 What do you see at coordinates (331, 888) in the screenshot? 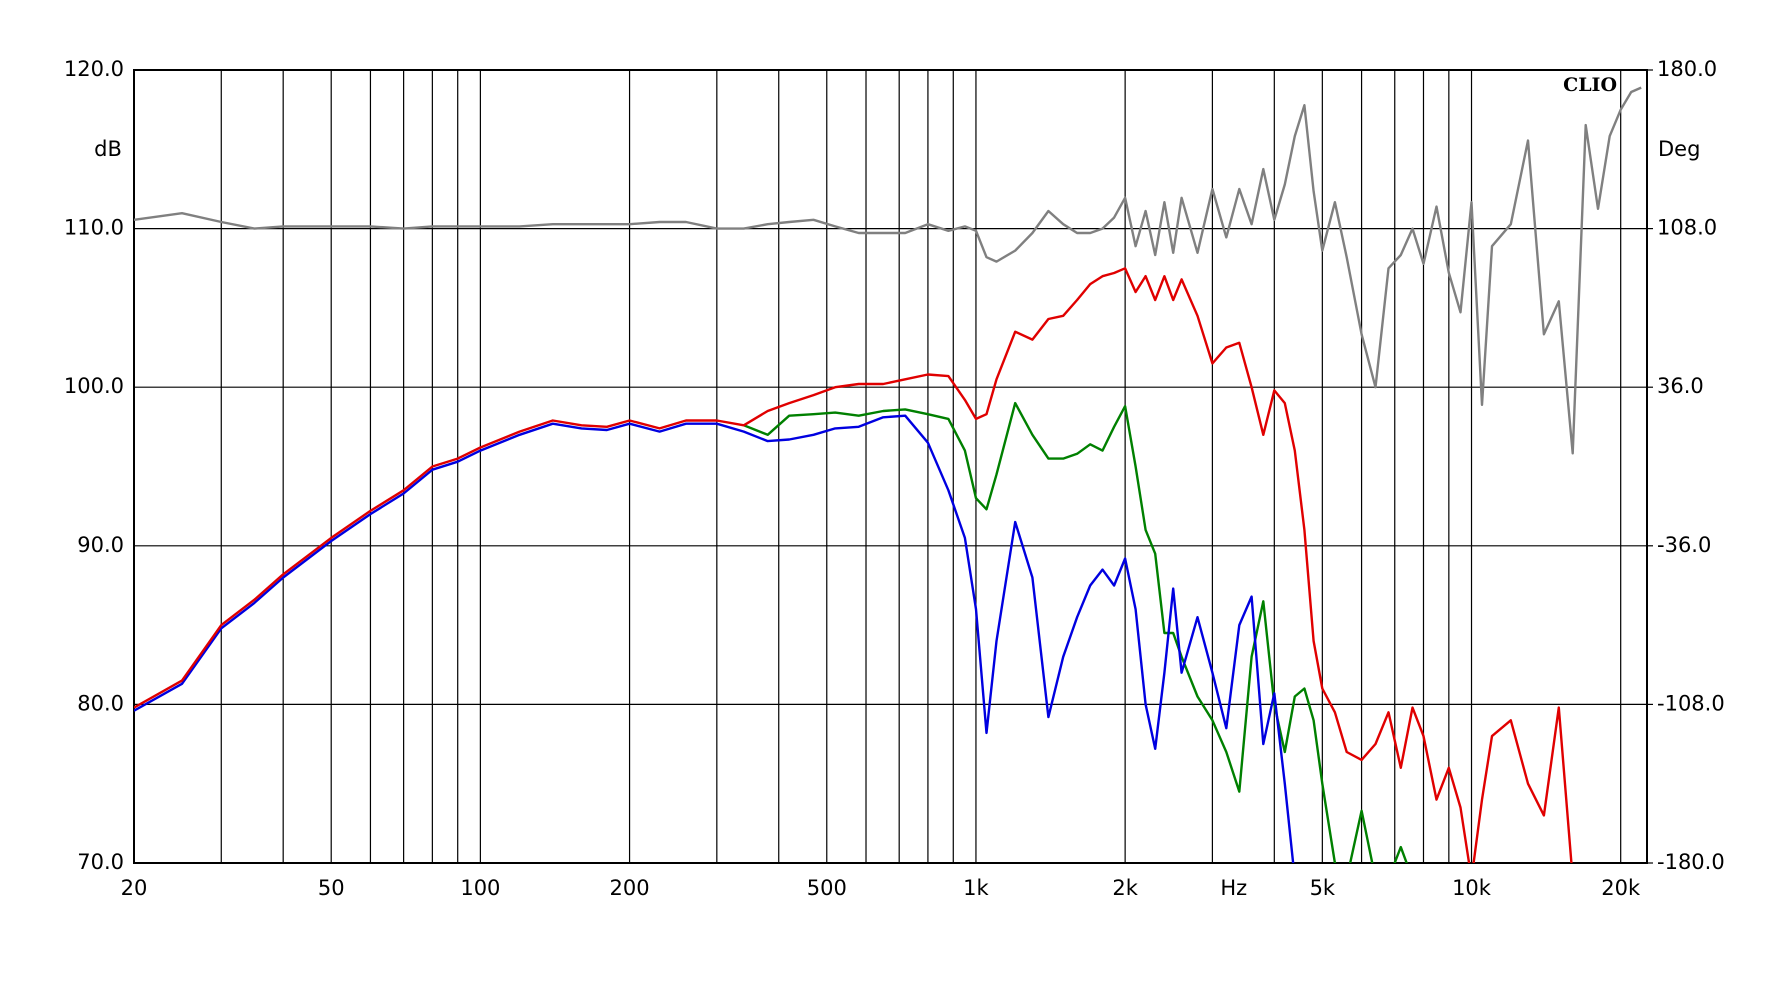
I see `x-tick-label: 50` at bounding box center [331, 888].